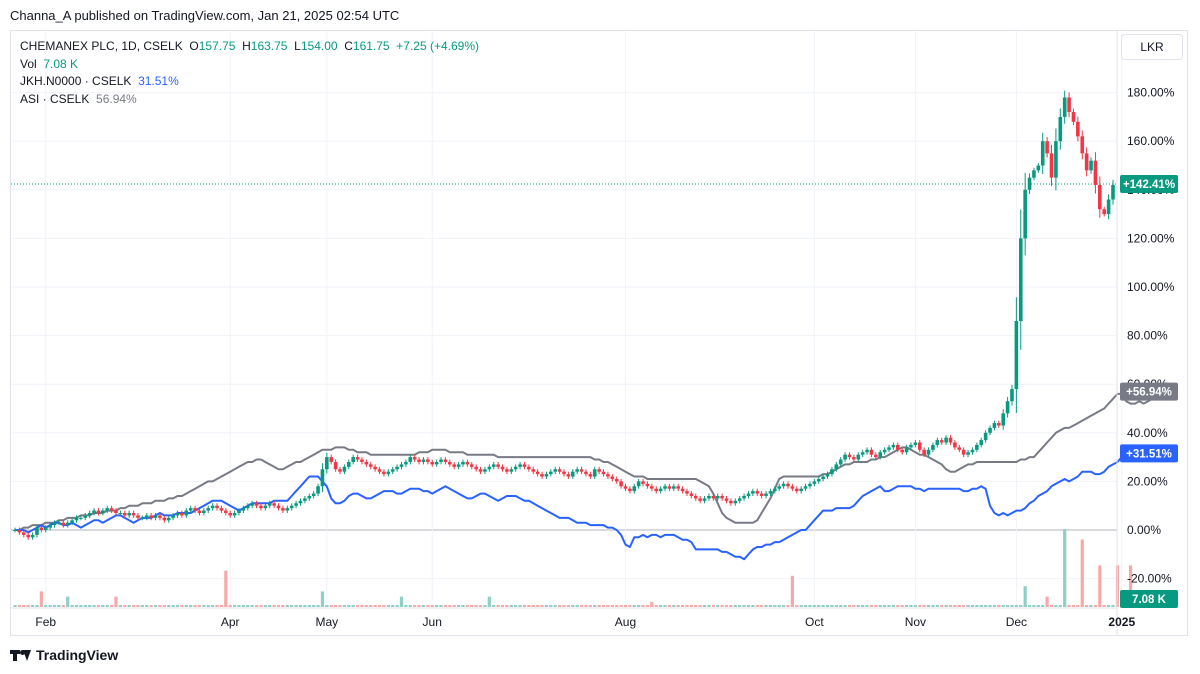  What do you see at coordinates (101, 46) in the screenshot?
I see `legend-symbol: CHEMANEX PLC, 1D, CSELK` at bounding box center [101, 46].